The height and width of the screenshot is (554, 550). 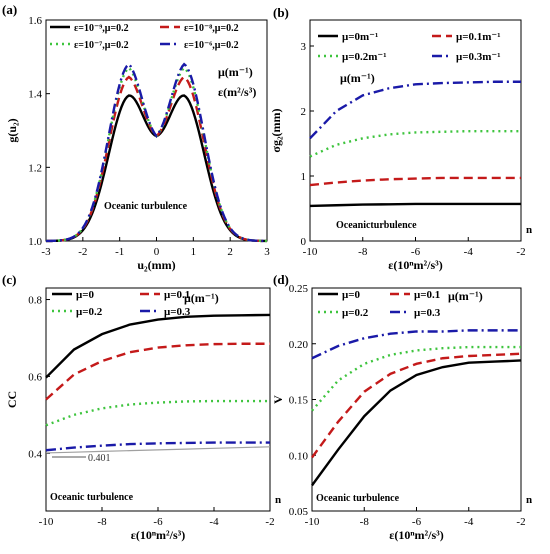 I want to click on annotation-text: Oceanicturbulence, so click(x=376, y=225).